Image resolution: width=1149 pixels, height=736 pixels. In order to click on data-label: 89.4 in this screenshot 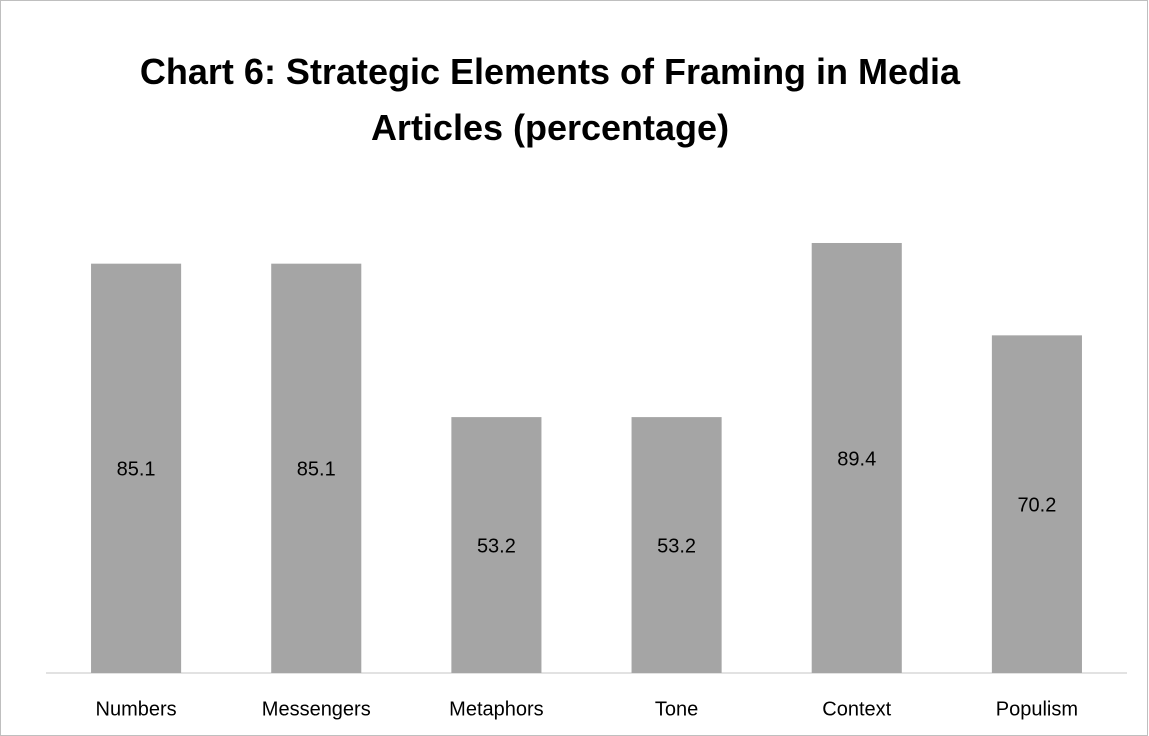, I will do `click(856, 459)`.